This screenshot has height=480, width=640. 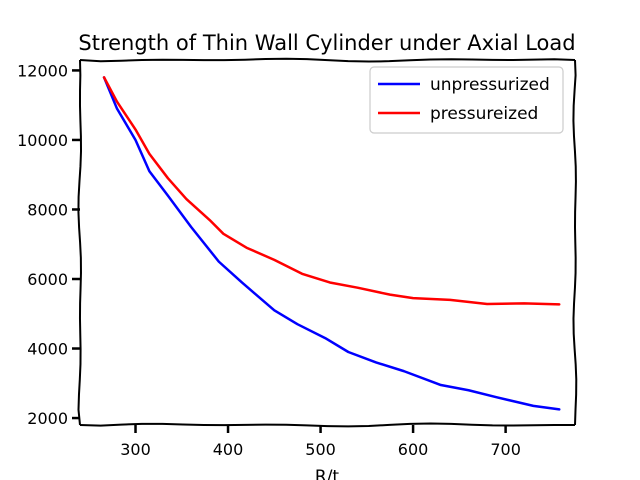 What do you see at coordinates (484, 114) in the screenshot?
I see `legend-label: pressureized` at bounding box center [484, 114].